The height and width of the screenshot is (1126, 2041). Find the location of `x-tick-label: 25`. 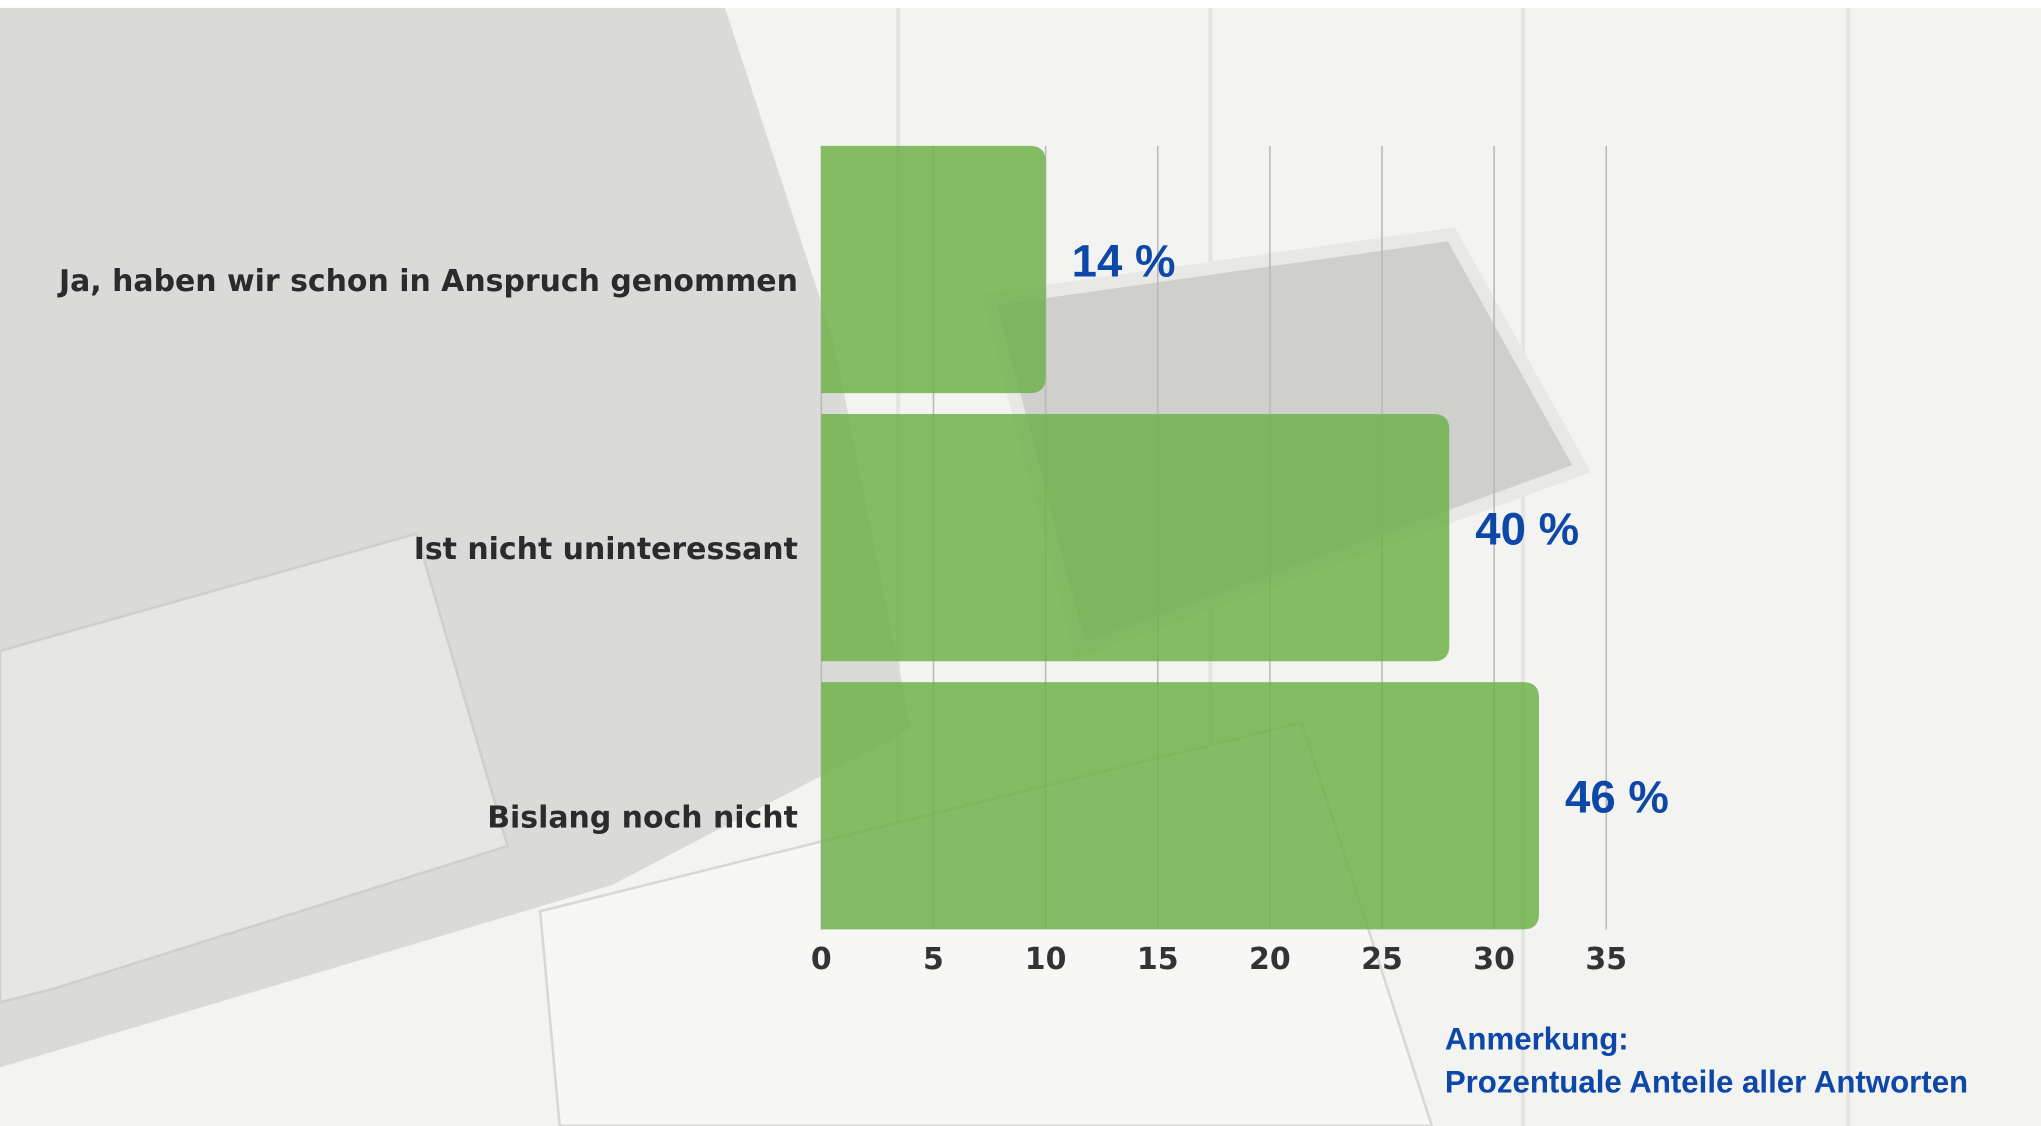

x-tick-label: 25 is located at coordinates (1382, 959).